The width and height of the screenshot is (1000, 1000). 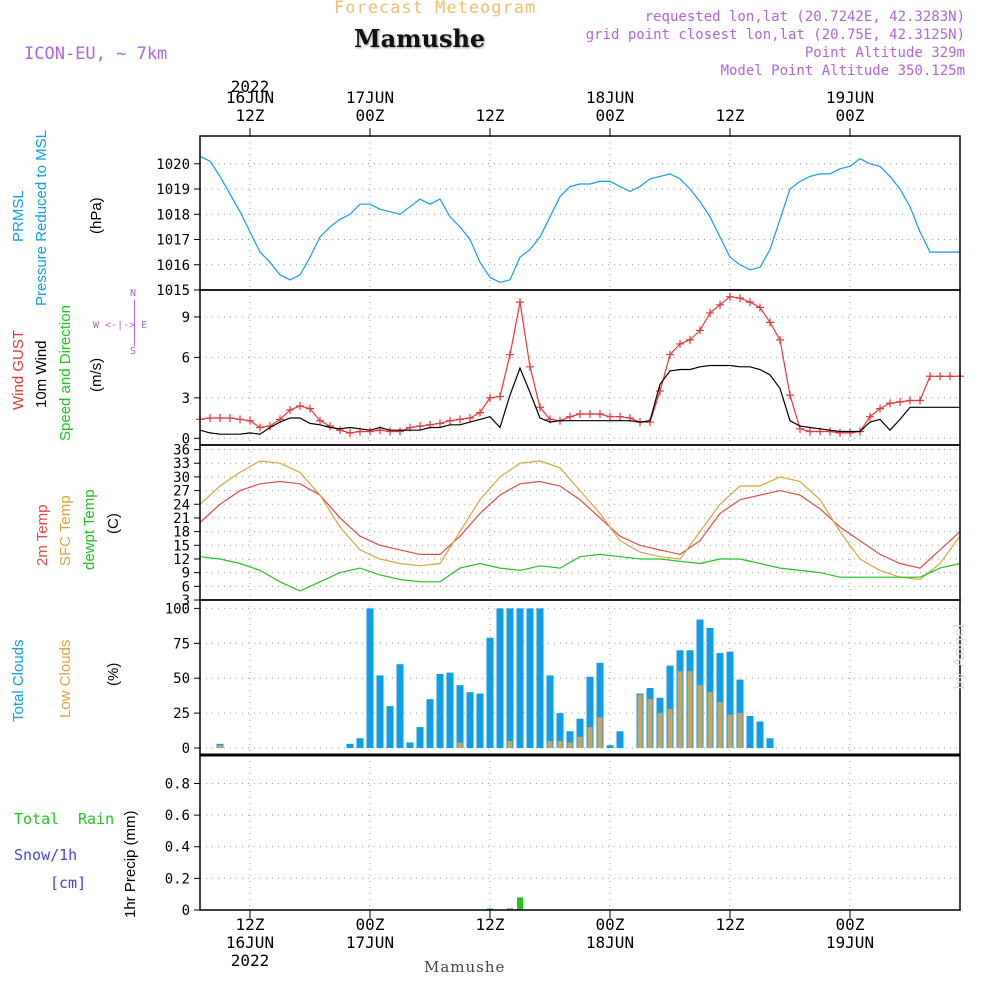 What do you see at coordinates (520, 903) in the screenshot?
I see `rain-bar` at bounding box center [520, 903].